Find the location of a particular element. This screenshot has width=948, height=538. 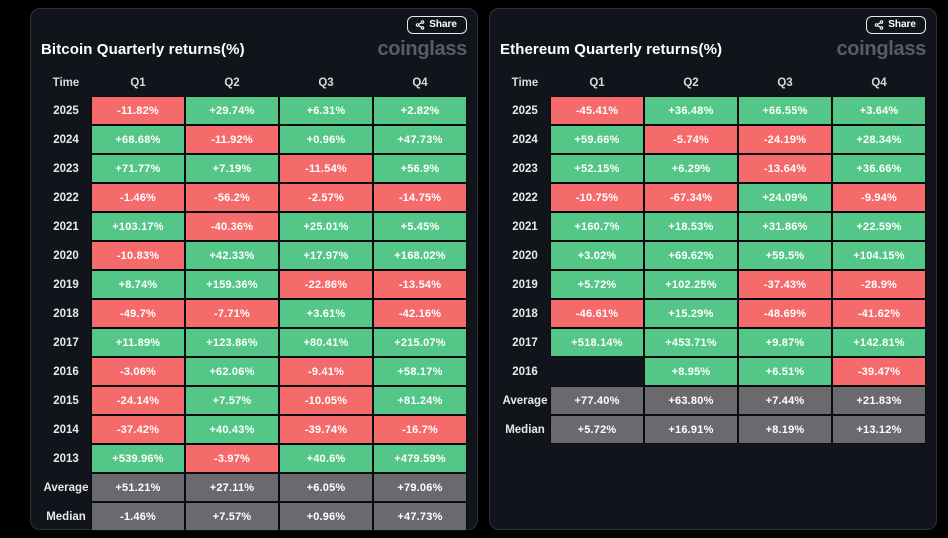

return-cell: -2.57% is located at coordinates (326, 197).